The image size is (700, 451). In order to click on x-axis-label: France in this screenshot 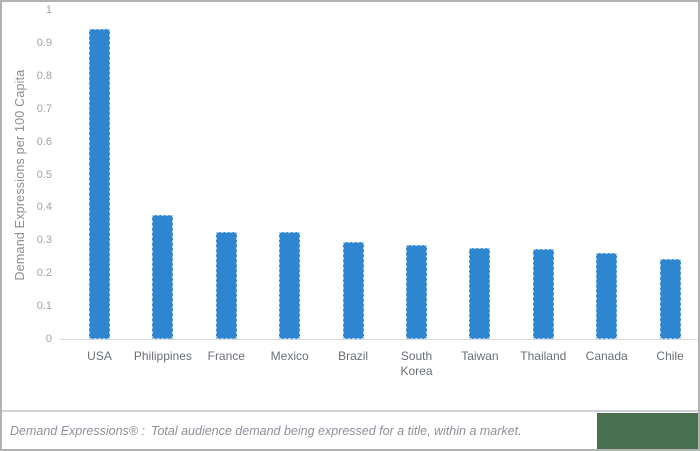, I will do `click(226, 356)`.